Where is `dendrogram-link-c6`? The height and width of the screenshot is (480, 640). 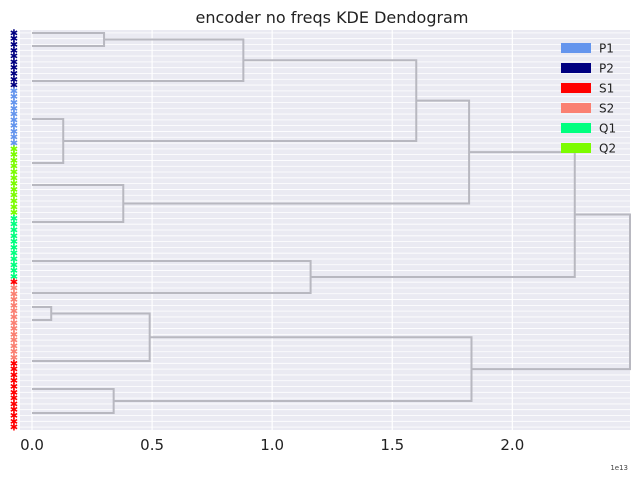 dendrogram-link-c6 is located at coordinates (297, 152).